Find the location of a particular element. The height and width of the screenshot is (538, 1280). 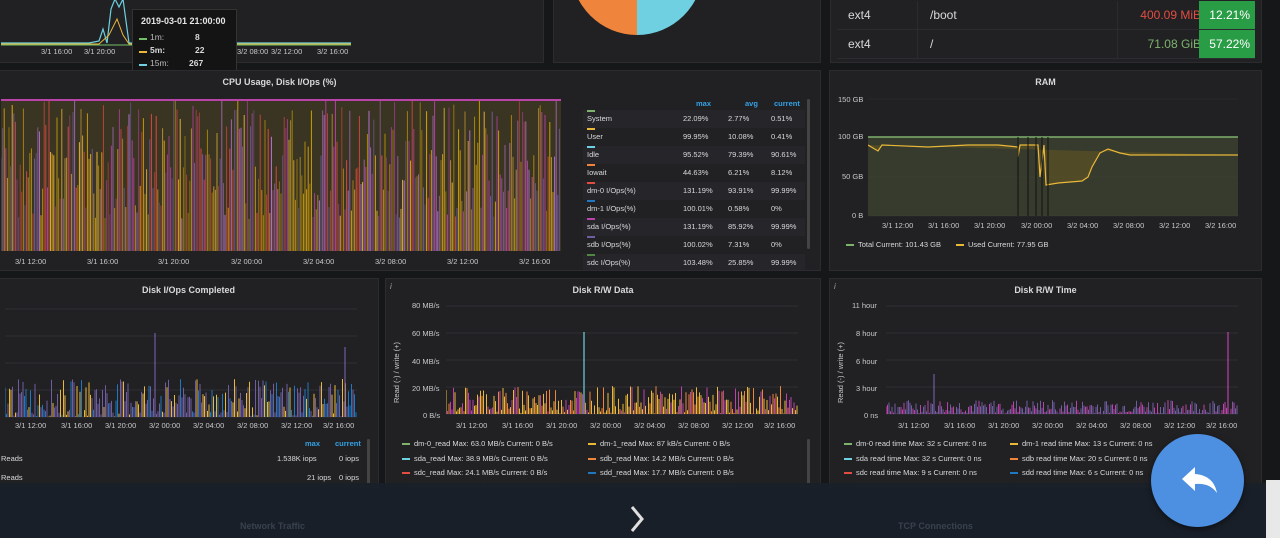

disk-rw-chart is located at coordinates (622, 360).